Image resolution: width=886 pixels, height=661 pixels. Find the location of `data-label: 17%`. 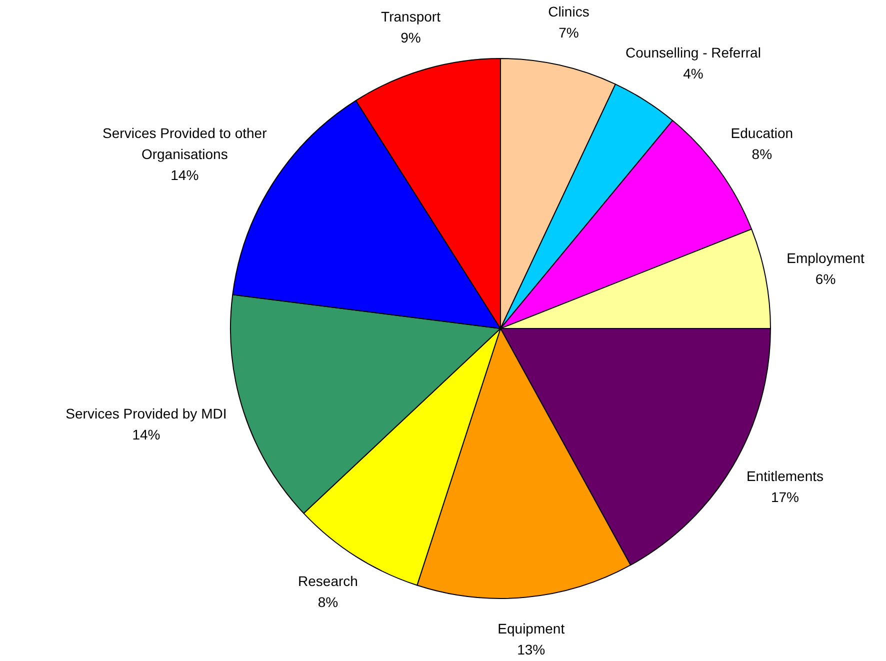

data-label: 17% is located at coordinates (785, 497).